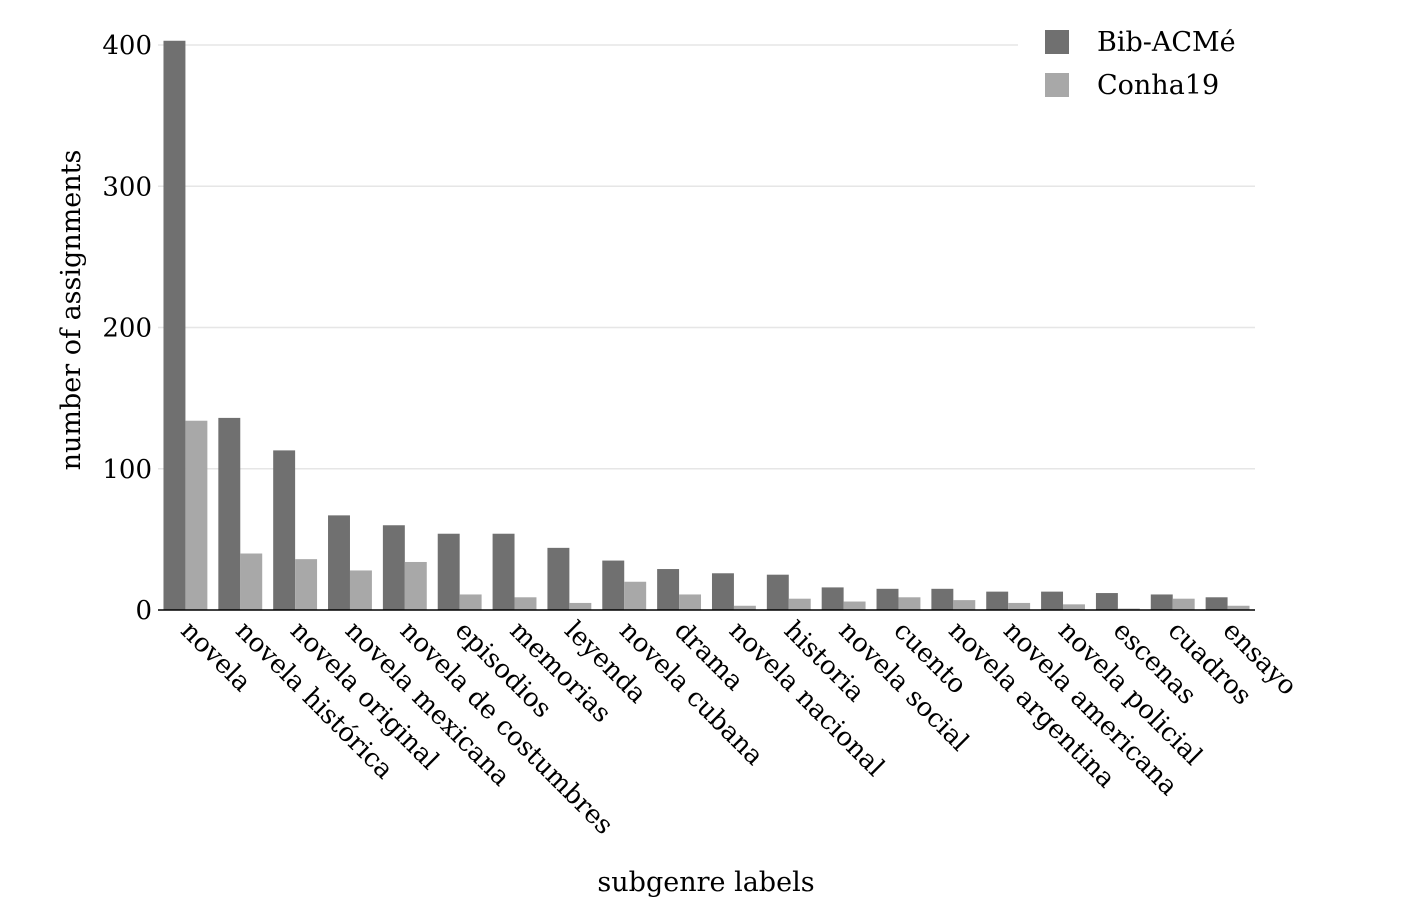 The height and width of the screenshot is (910, 1413). Describe the element at coordinates (127, 187) in the screenshot. I see `y-tick-label: 300` at that location.